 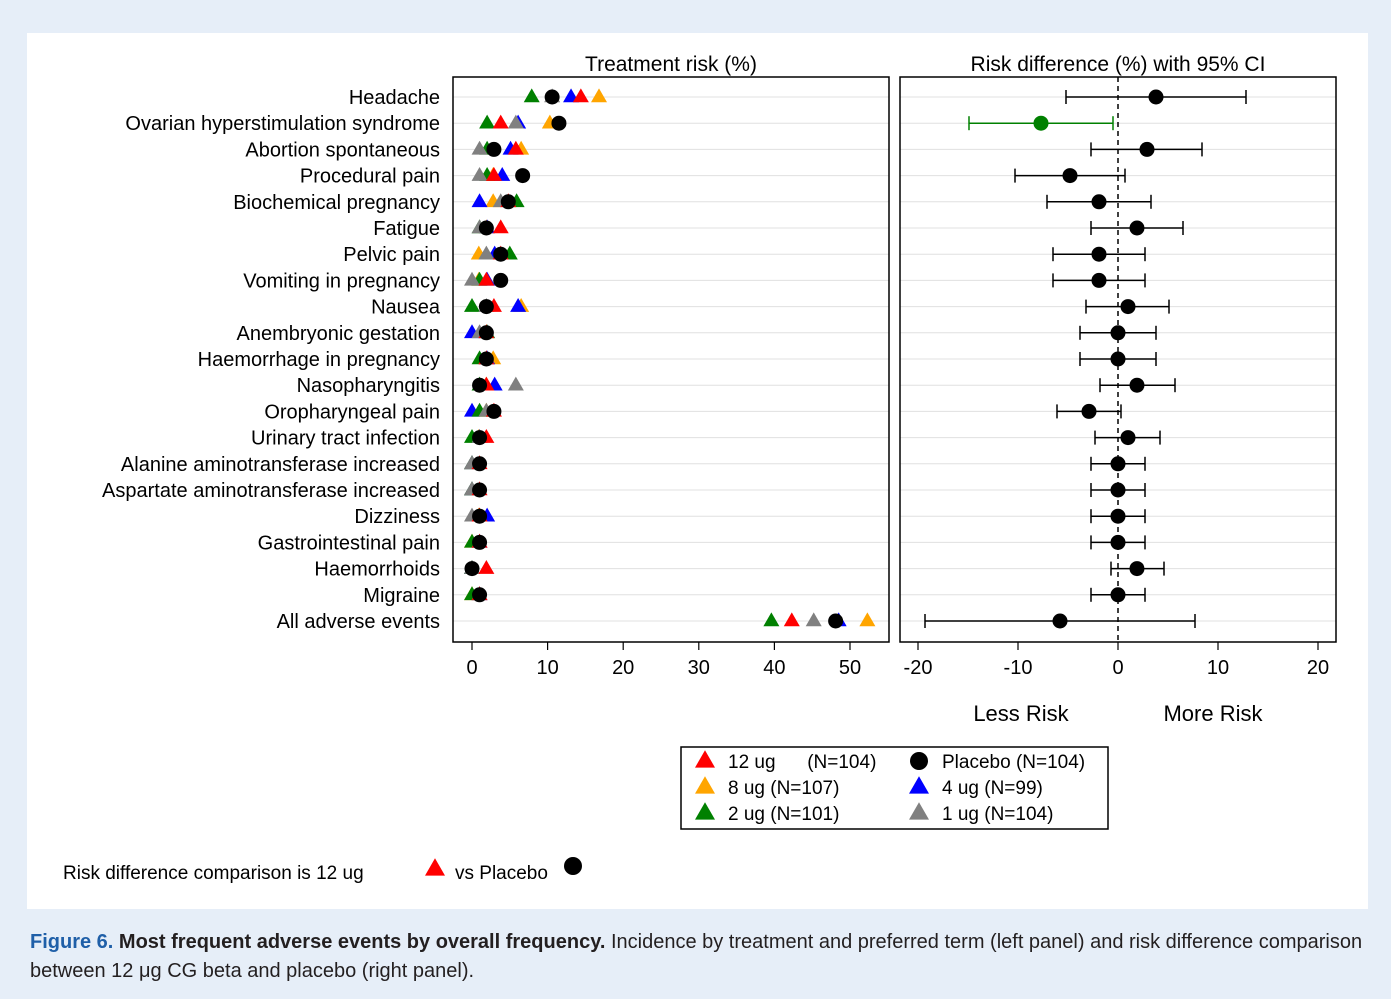 What do you see at coordinates (802, 762) in the screenshot?
I see `legend-label: 12 ug (N=104)` at bounding box center [802, 762].